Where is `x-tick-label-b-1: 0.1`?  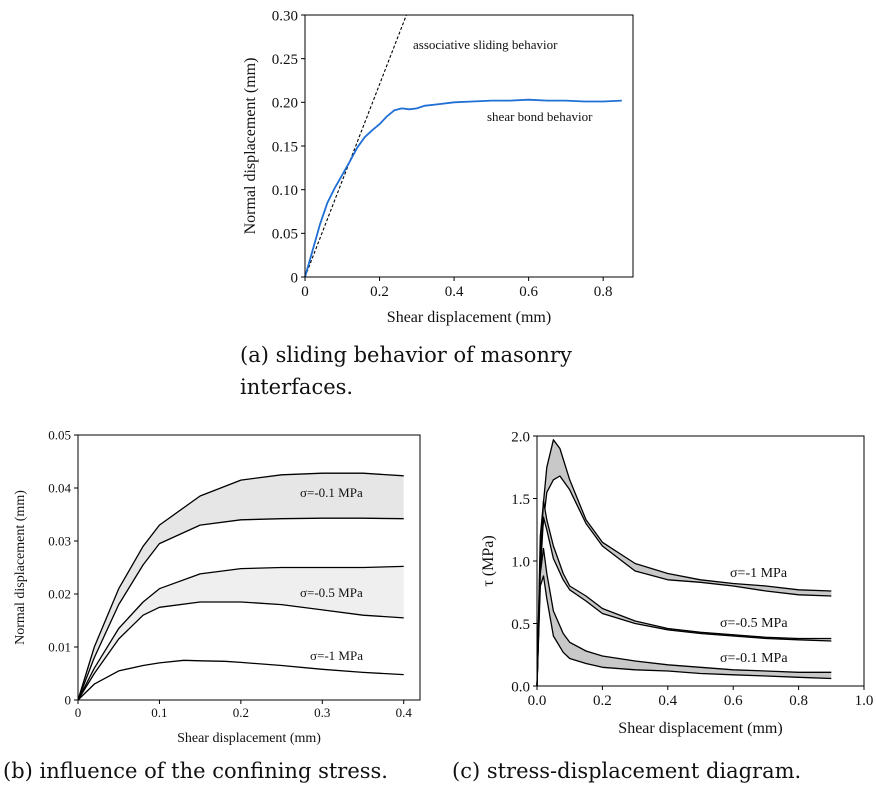 x-tick-label-b-1: 0.1 is located at coordinates (159, 712).